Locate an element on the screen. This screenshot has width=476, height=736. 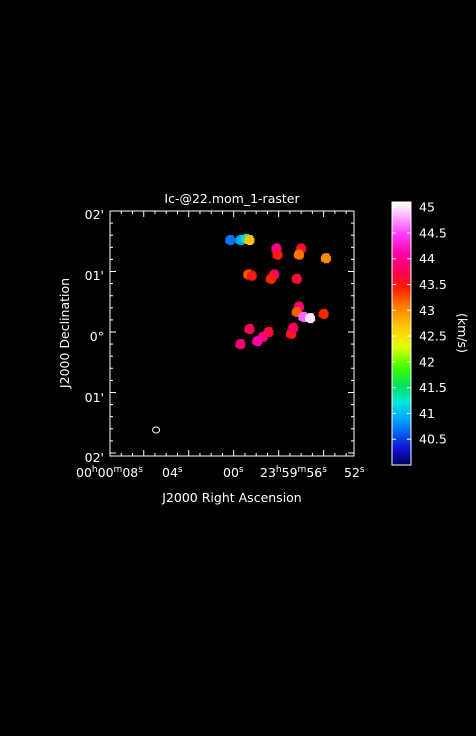
x-tick-label-2: 04s is located at coordinates (172, 472).